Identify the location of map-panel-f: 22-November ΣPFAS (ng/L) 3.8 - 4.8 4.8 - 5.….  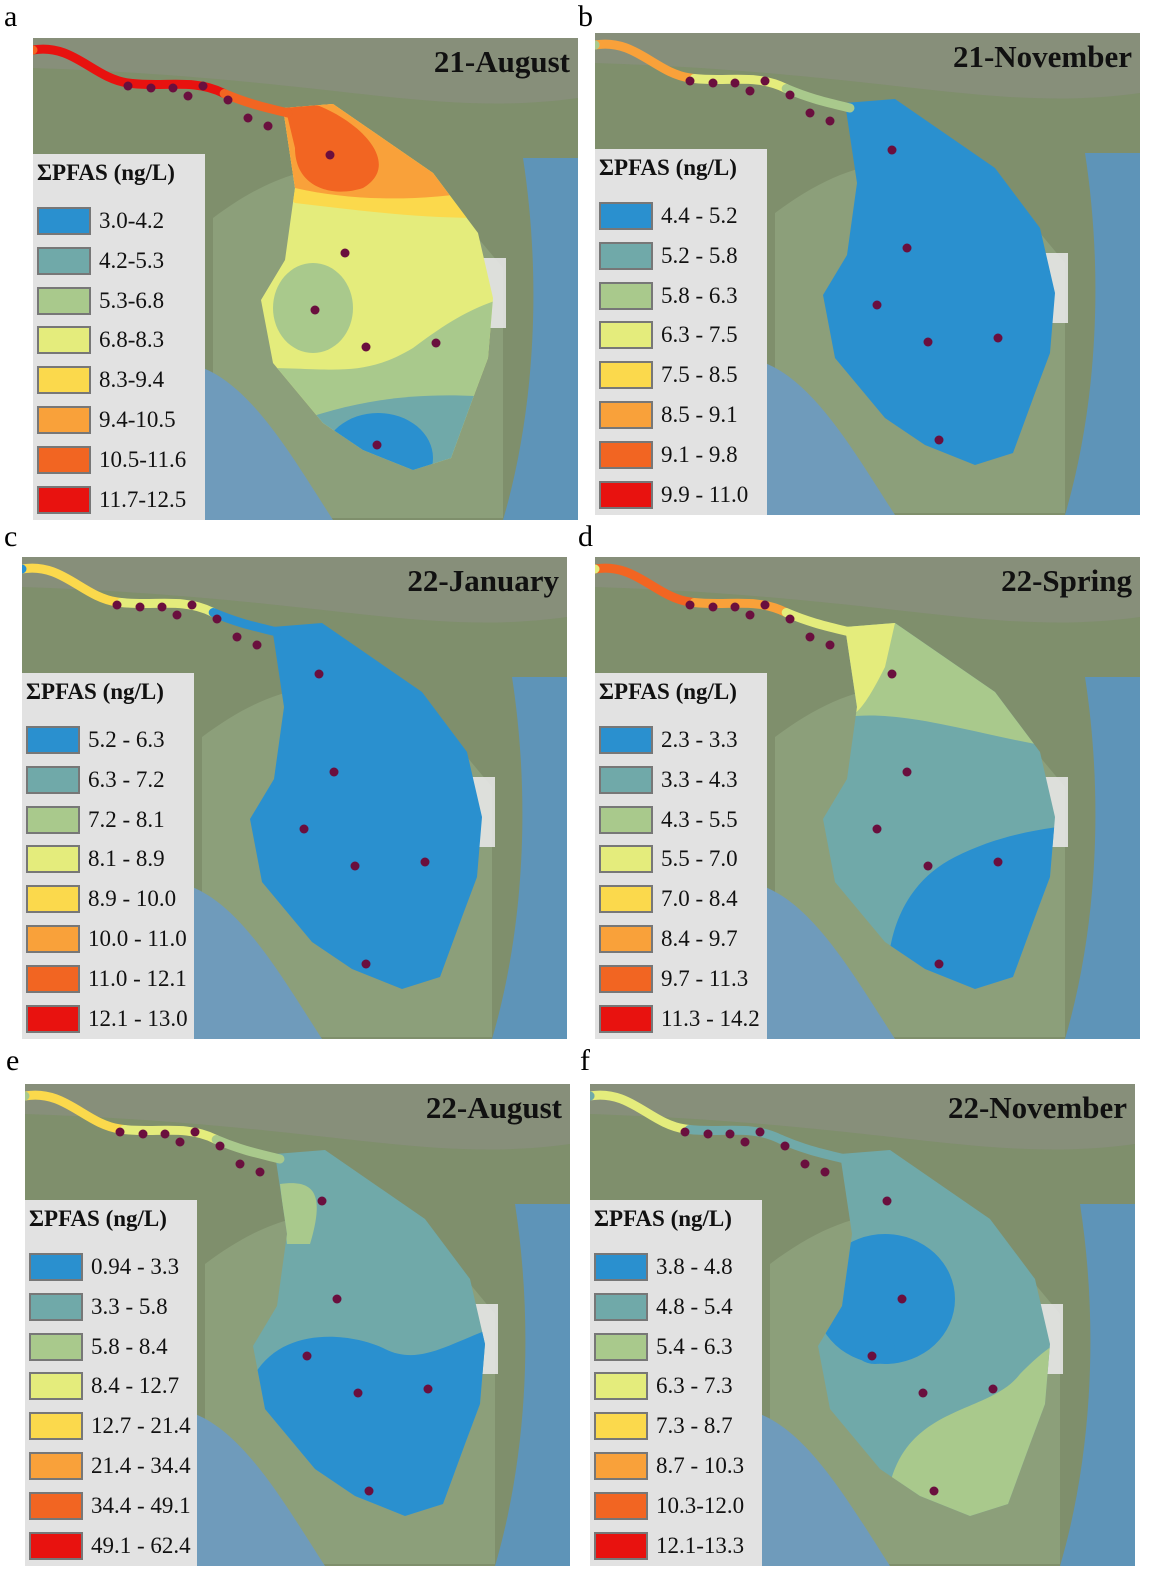
(862, 1325).